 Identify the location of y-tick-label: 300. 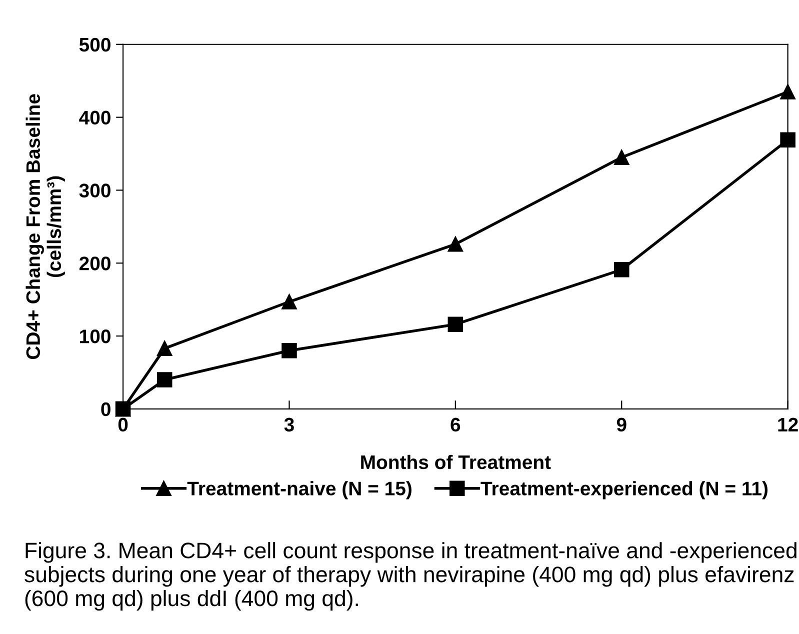
(94, 191).